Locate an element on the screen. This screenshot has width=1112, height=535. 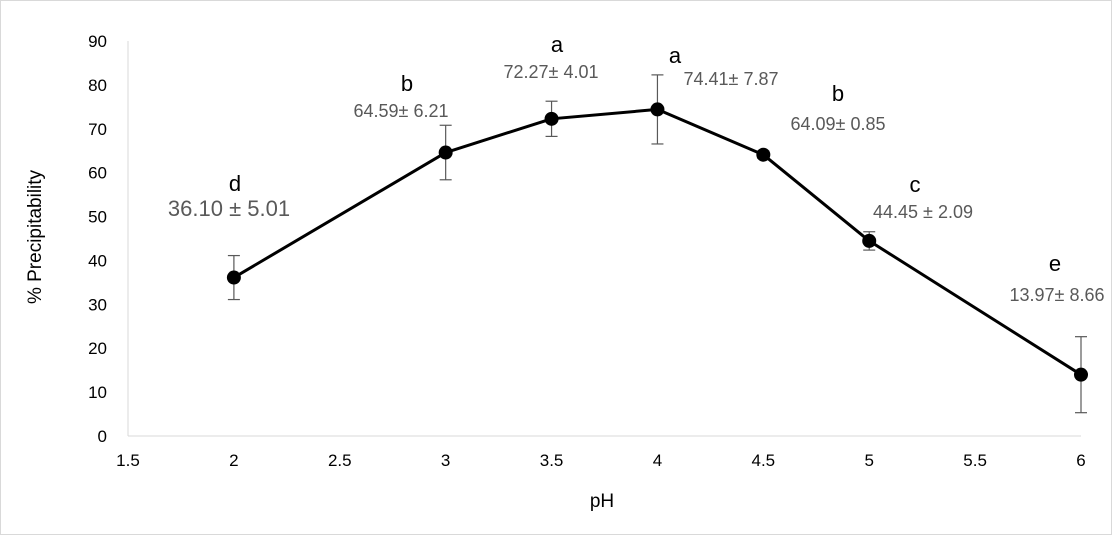
x-tick-label: 2.5 is located at coordinates (340, 460).